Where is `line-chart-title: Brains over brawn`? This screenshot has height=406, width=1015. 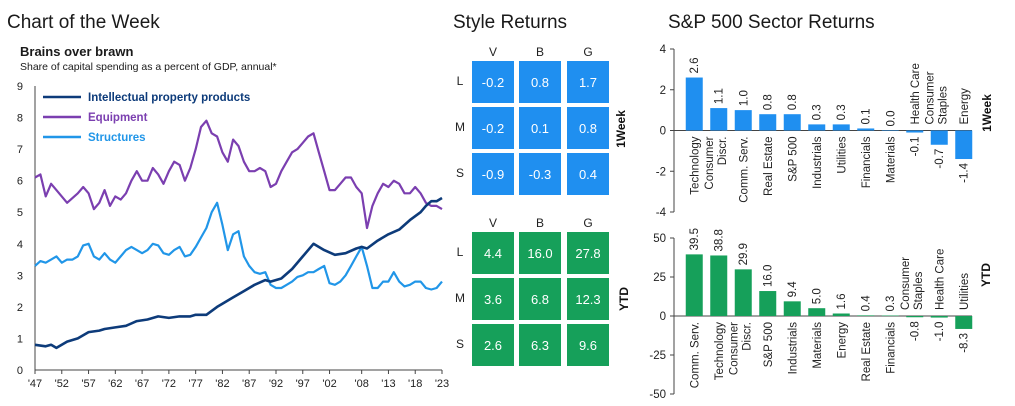
line-chart-title: Brains over brawn is located at coordinates (77, 51).